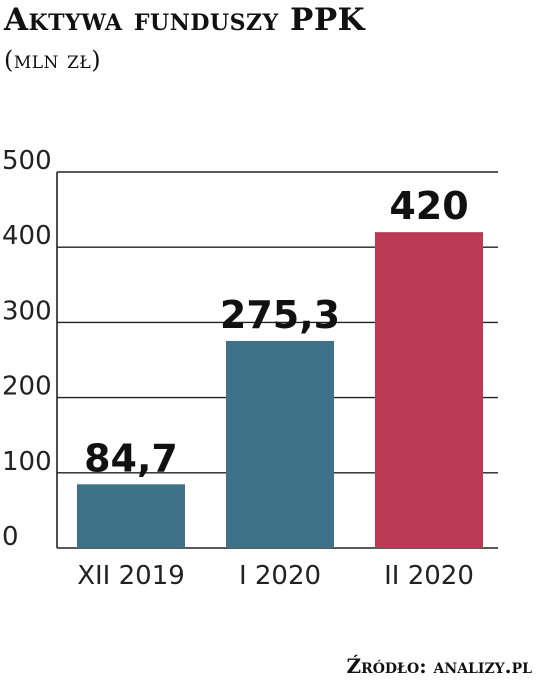 The image size is (536, 684). I want to click on chart-subtitle: (mln zł), so click(53, 60).